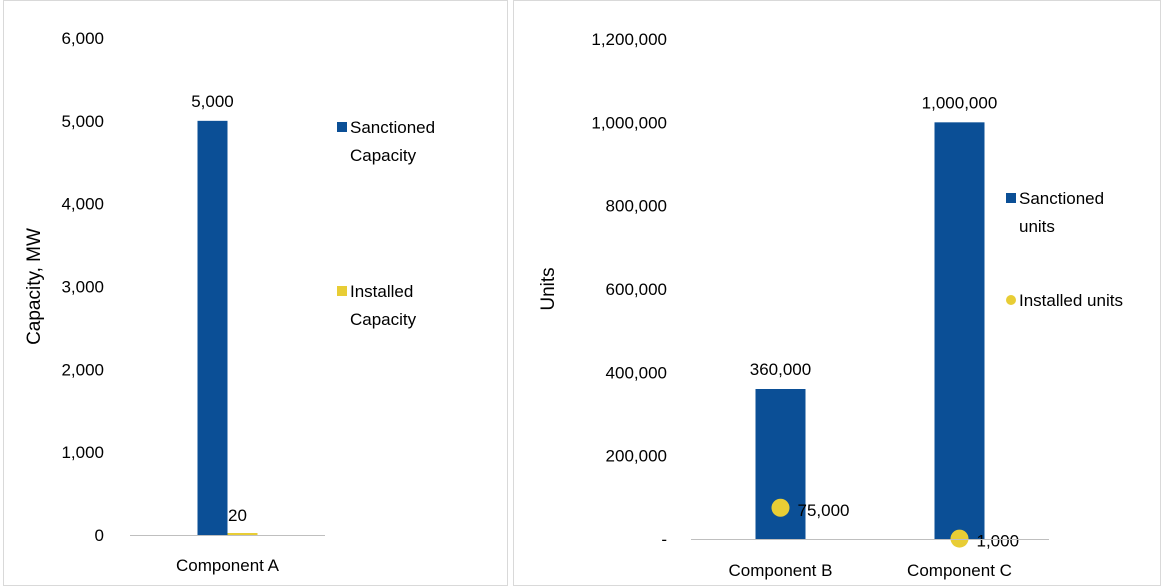 The image size is (1161, 587). What do you see at coordinates (82, 287) in the screenshot?
I see `y-tick-label: 3,000` at bounding box center [82, 287].